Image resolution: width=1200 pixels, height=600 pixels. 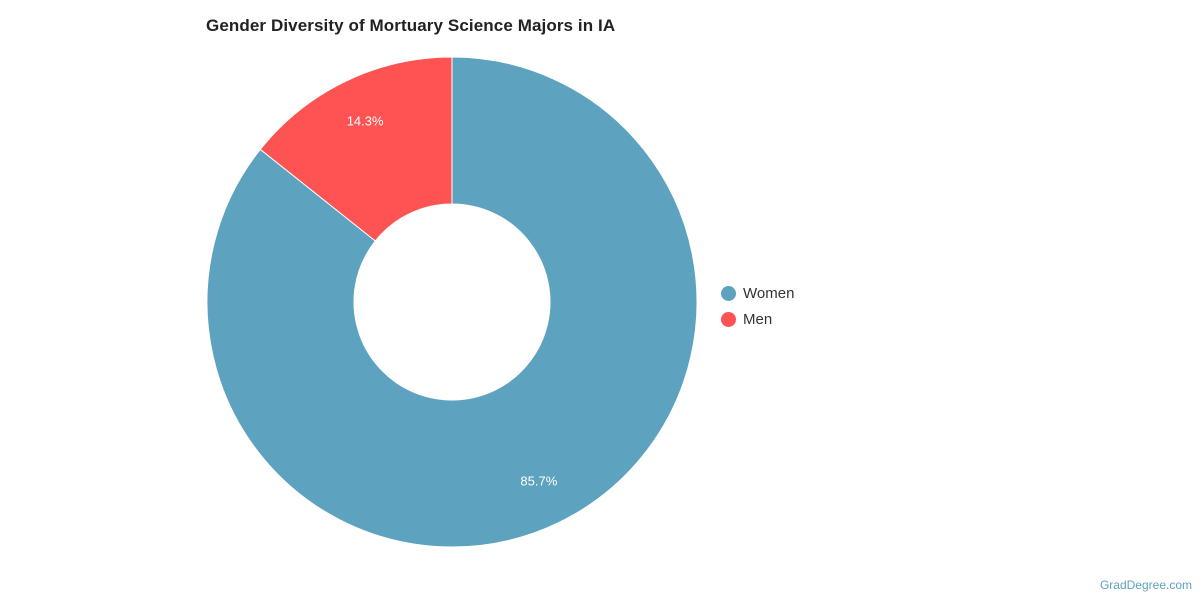 I want to click on donut-labels: 85.7% 14.3%, so click(x=452, y=300).